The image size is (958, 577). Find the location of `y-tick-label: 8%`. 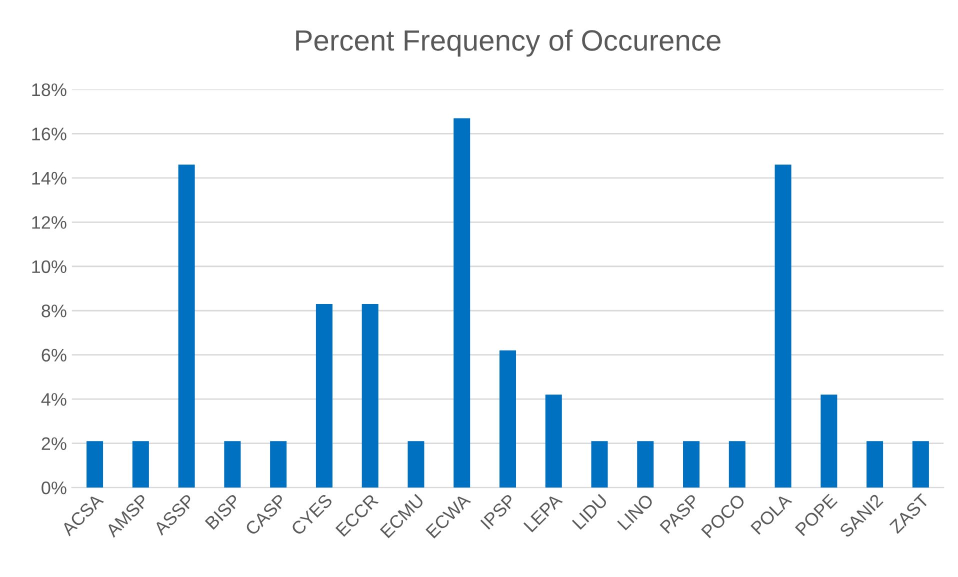

y-tick-label: 8% is located at coordinates (54, 311).